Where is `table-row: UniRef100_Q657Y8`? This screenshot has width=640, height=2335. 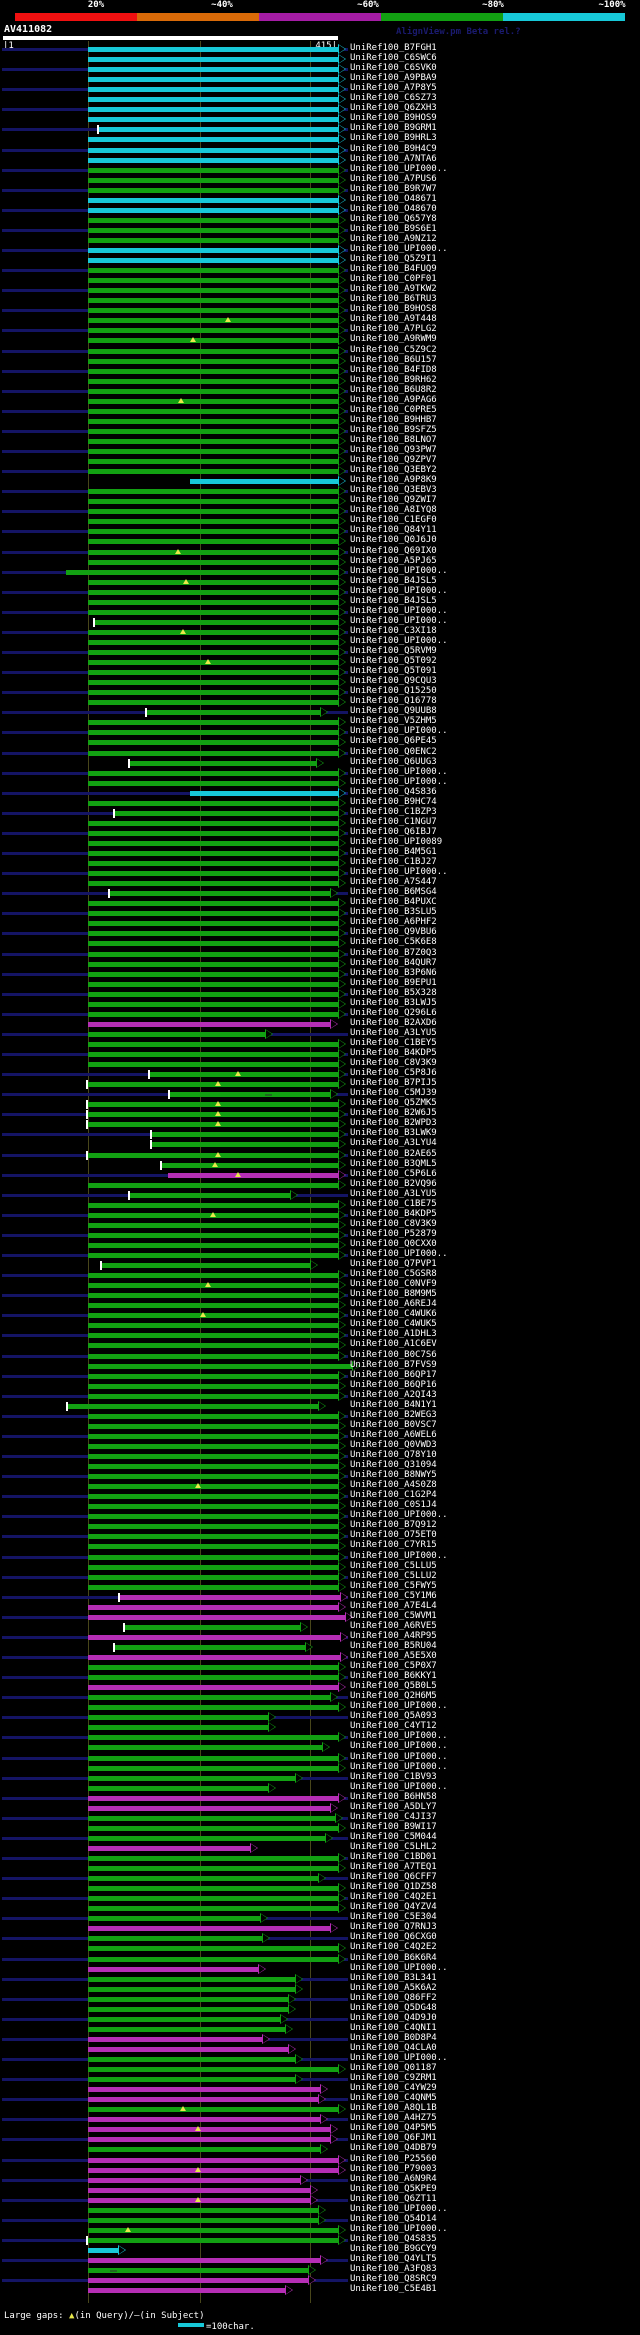
table-row: UniRef100_Q657Y8 is located at coordinates (320, 220).